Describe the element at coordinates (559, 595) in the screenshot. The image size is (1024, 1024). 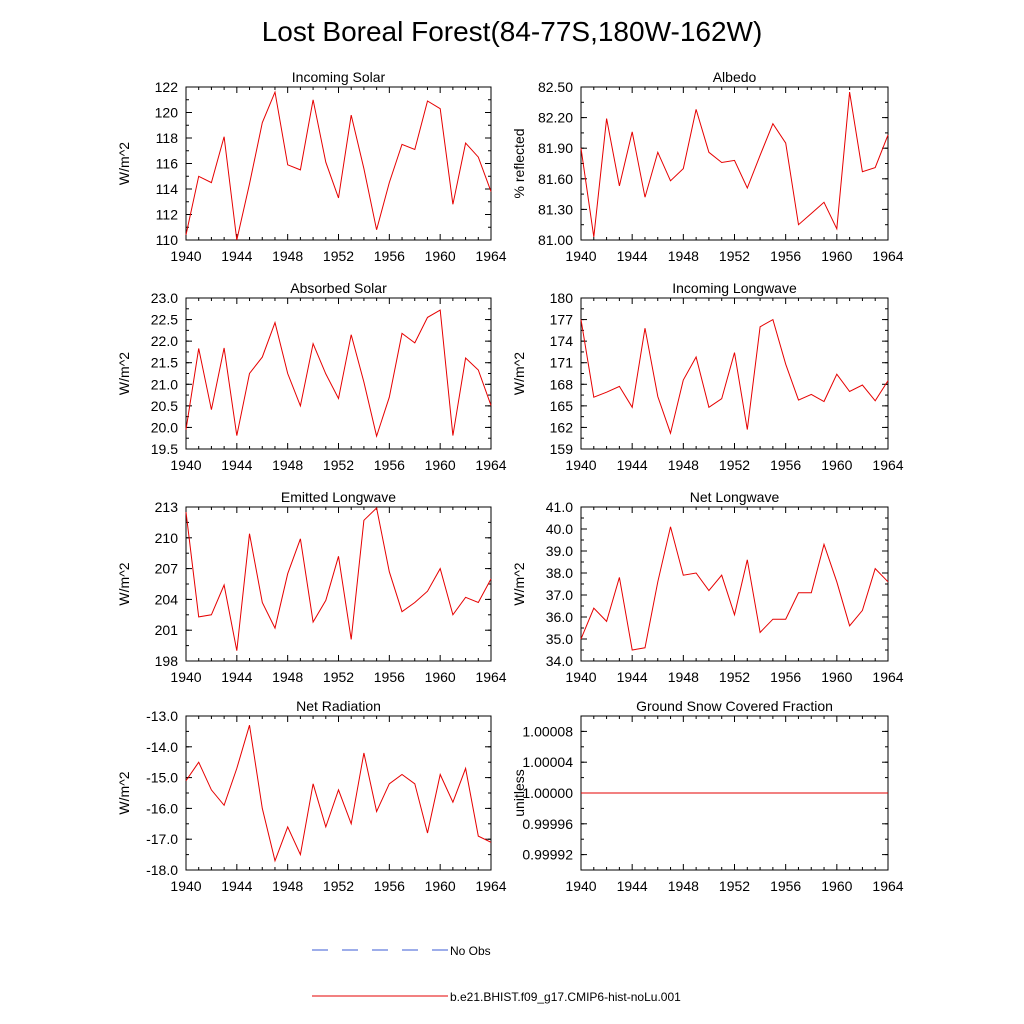
I see `y-tick-label: 37.0` at that location.